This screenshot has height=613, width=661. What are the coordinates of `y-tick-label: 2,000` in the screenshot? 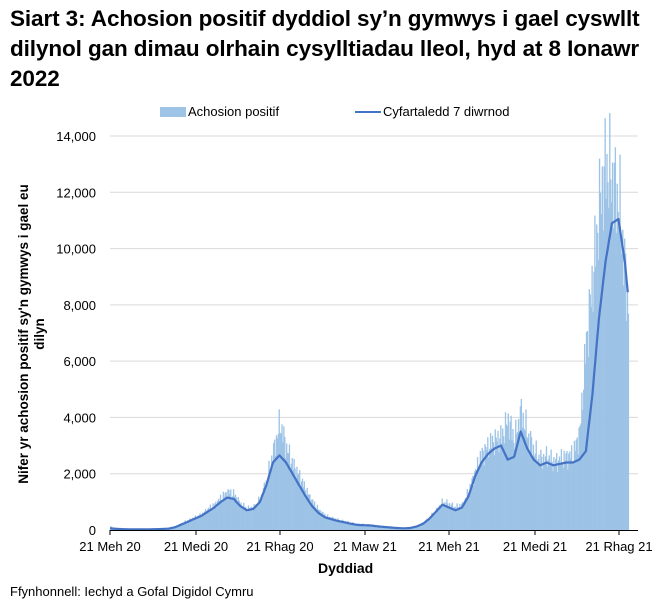 It's located at (79, 474).